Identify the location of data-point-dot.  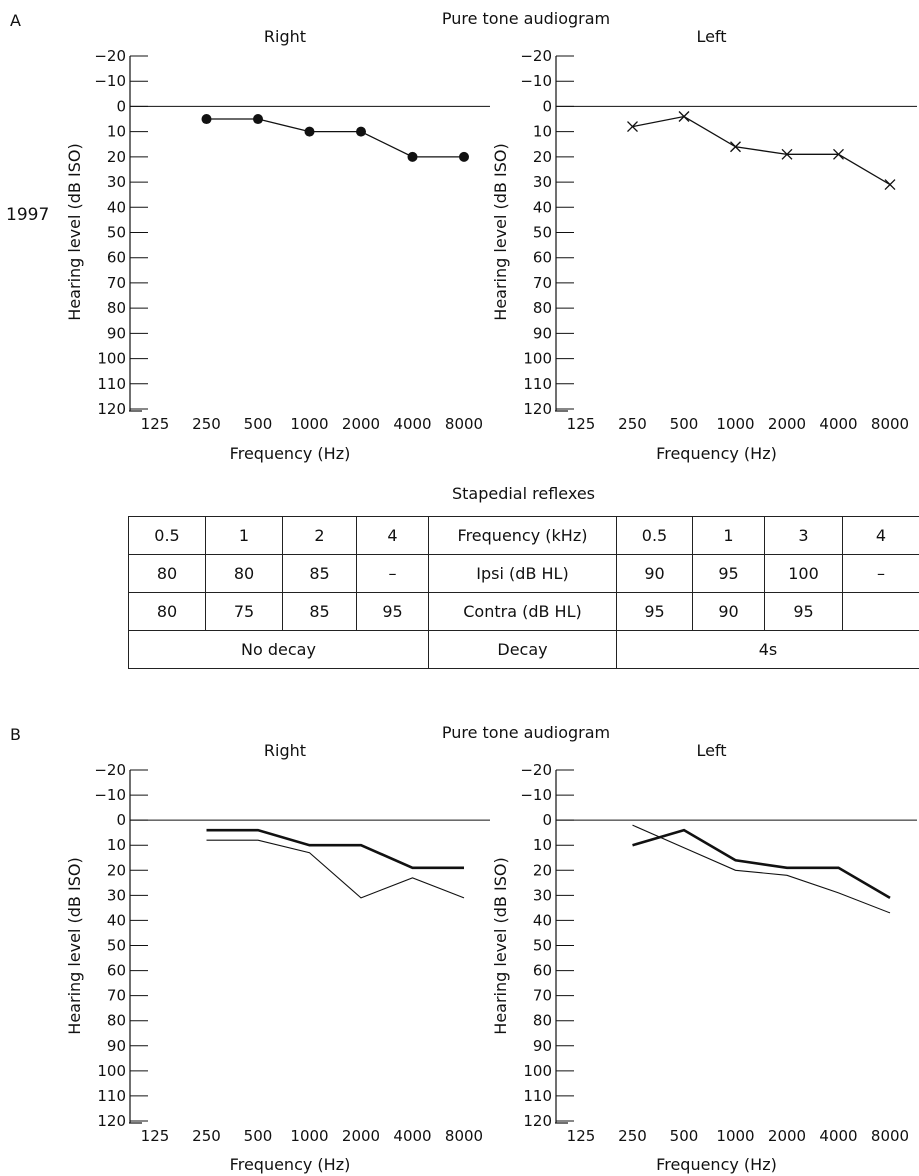
(258, 119).